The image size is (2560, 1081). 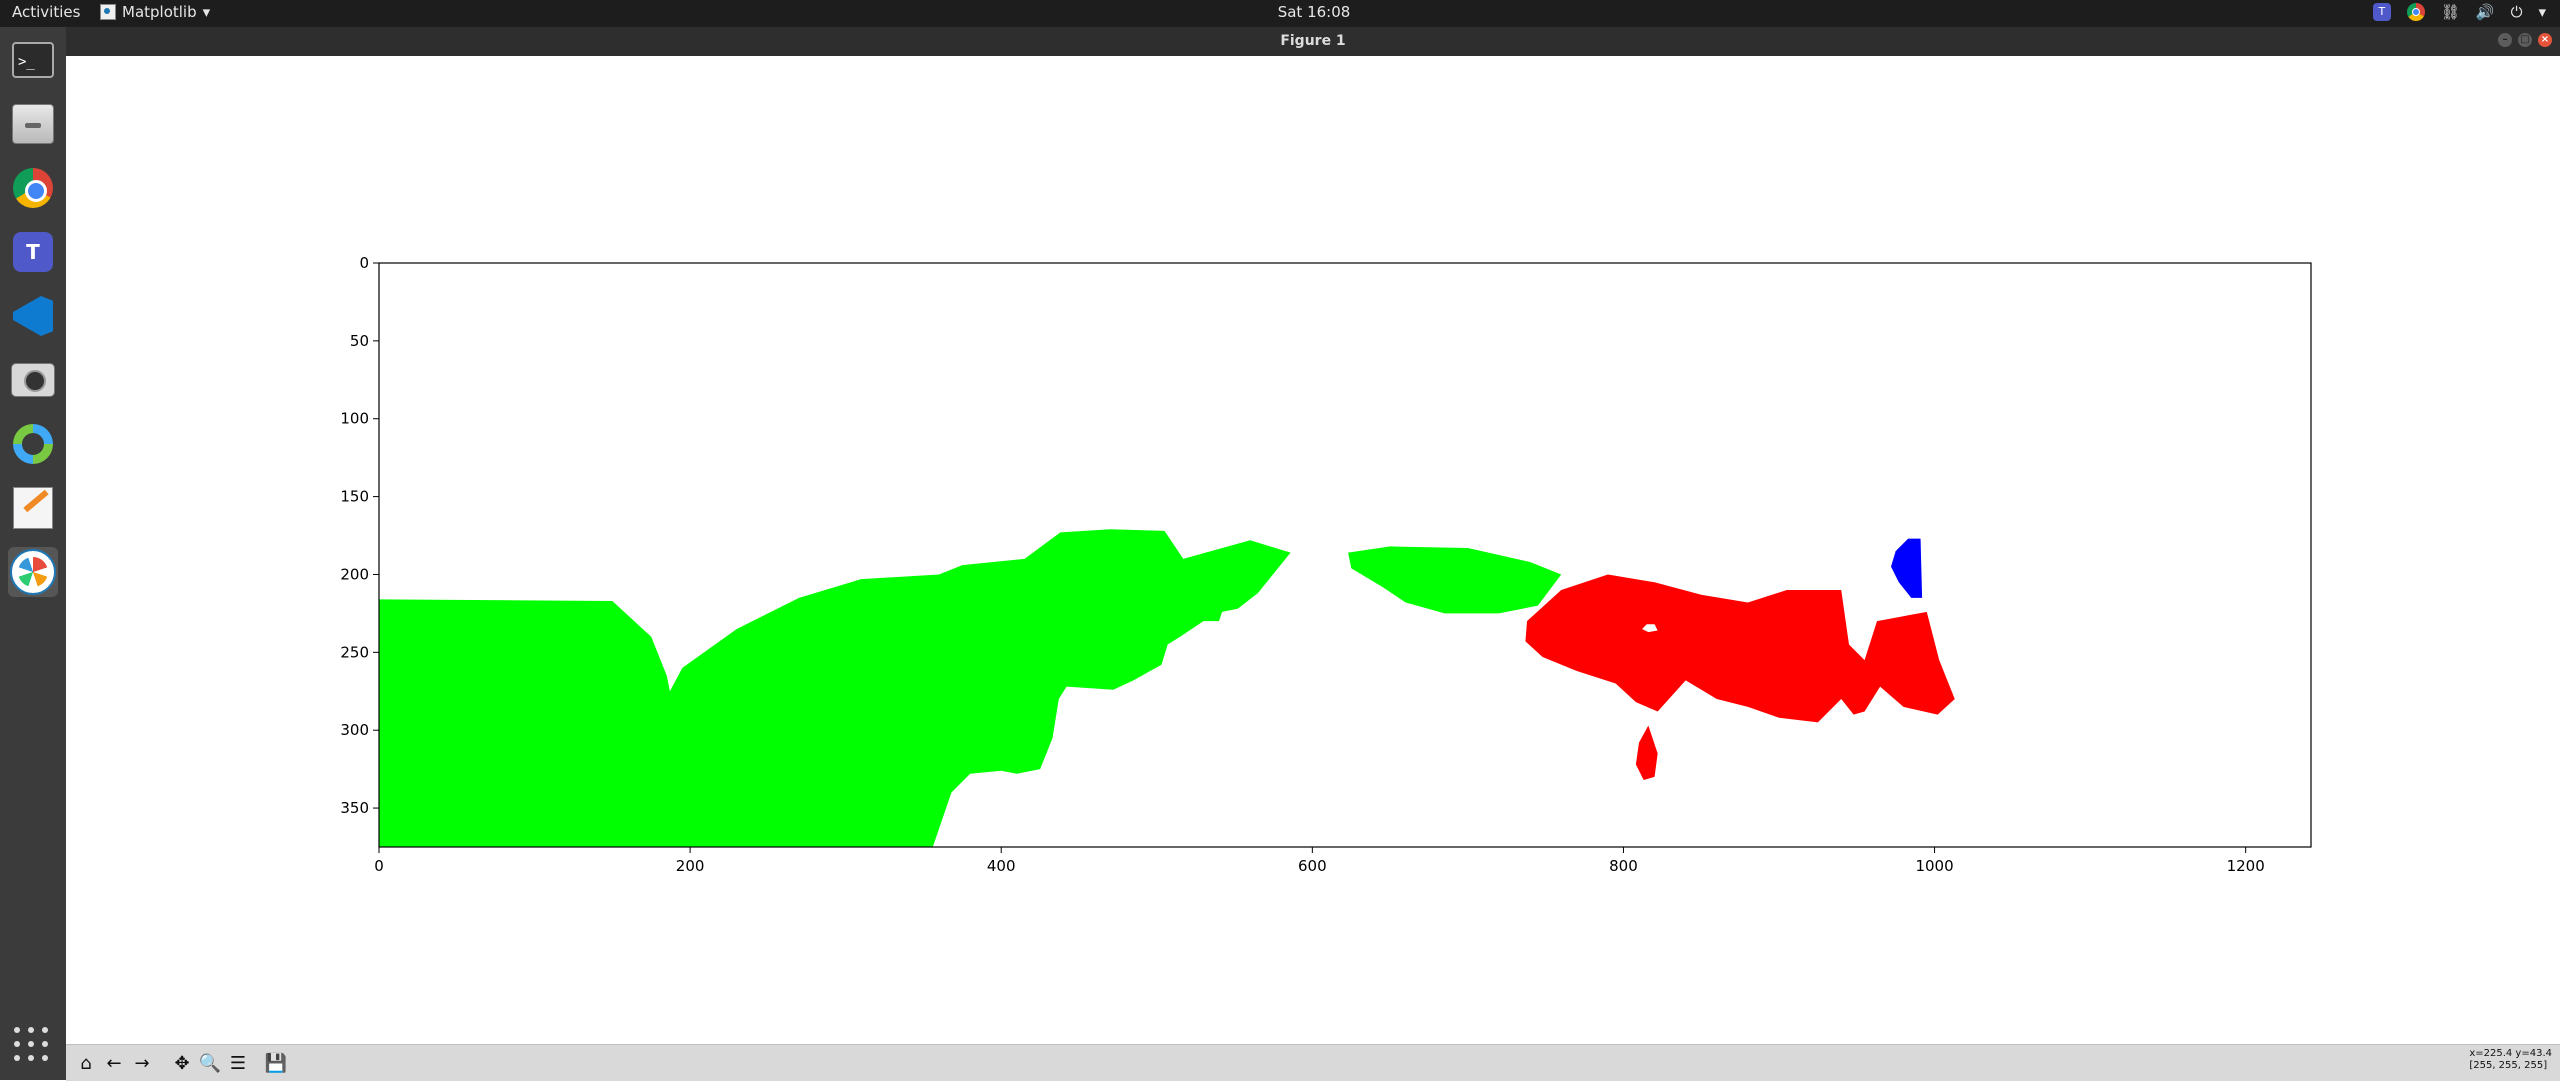 I want to click on y-tick-label: 0, so click(x=364, y=263).